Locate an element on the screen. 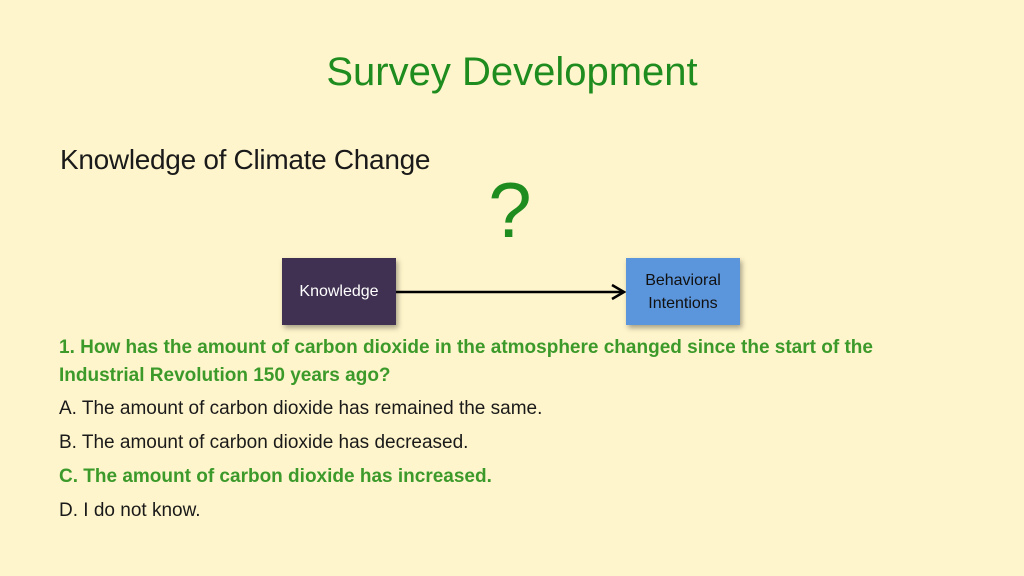 This screenshot has height=576, width=1024. slide-subtitle: Knowledge of Climate Change is located at coordinates (245, 159).